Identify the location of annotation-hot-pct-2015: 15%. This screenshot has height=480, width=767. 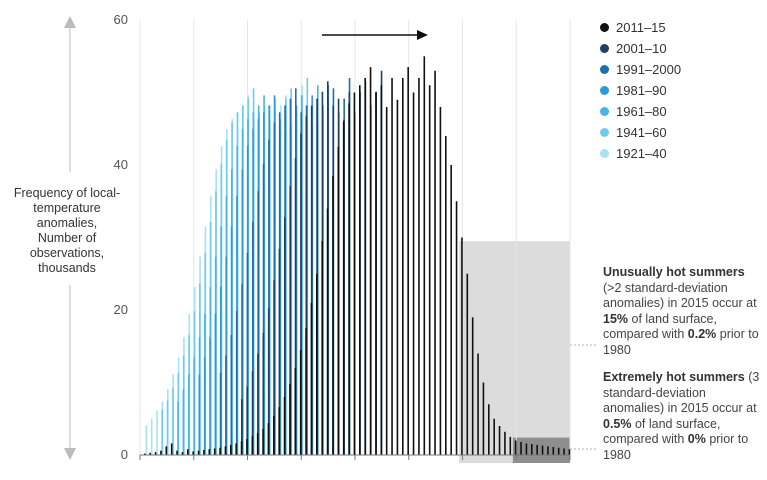
(616, 318).